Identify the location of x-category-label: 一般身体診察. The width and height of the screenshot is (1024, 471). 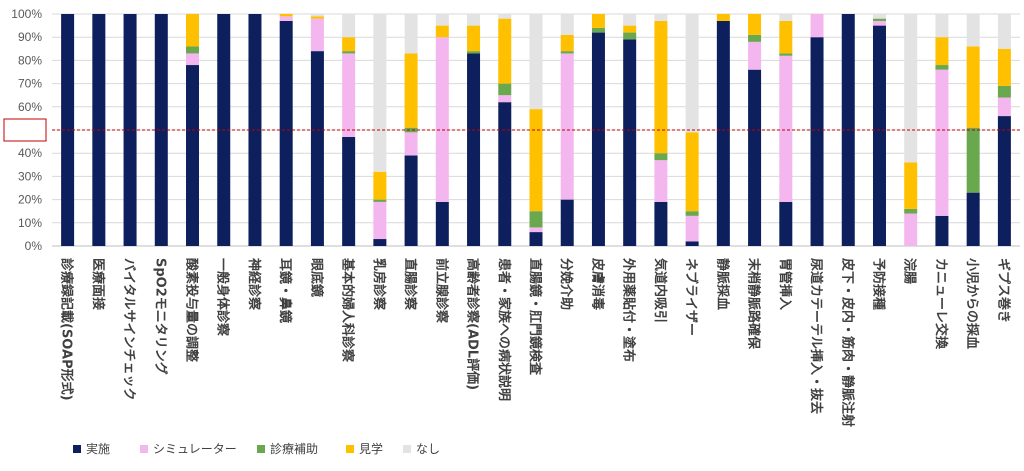
(223, 297).